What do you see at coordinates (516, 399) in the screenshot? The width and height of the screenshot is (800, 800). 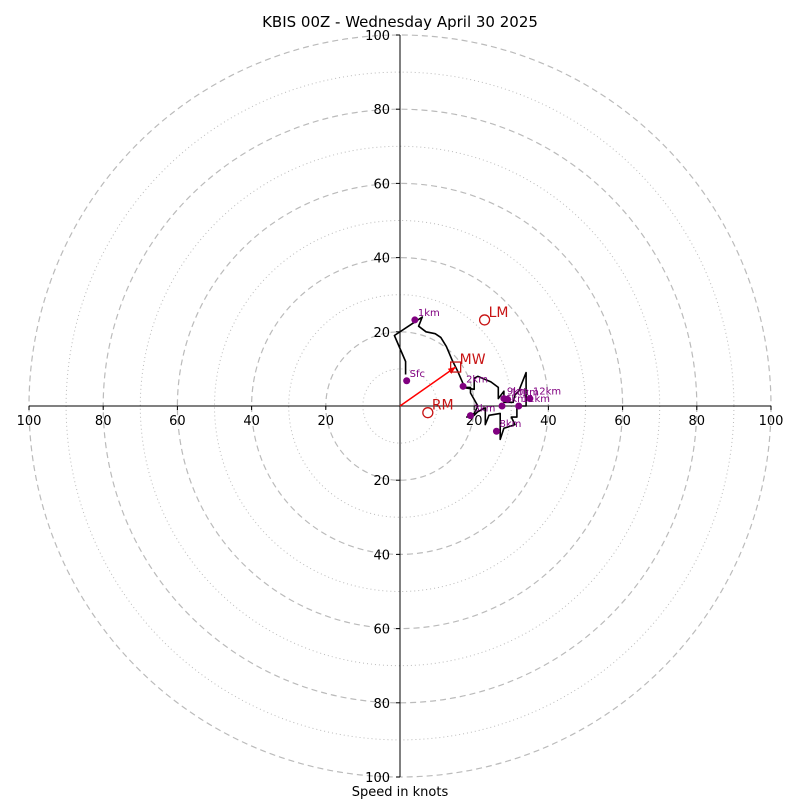 I see `height-marker-label: 6km` at bounding box center [516, 399].